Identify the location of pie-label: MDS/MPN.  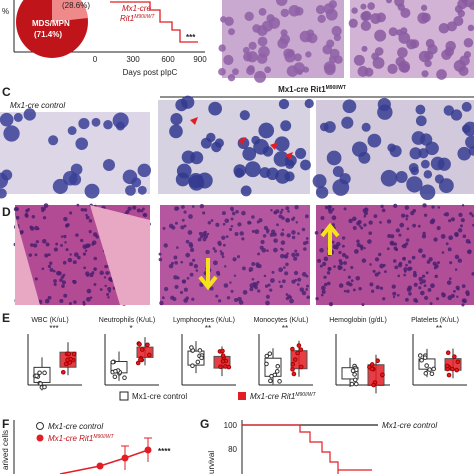
(51, 23).